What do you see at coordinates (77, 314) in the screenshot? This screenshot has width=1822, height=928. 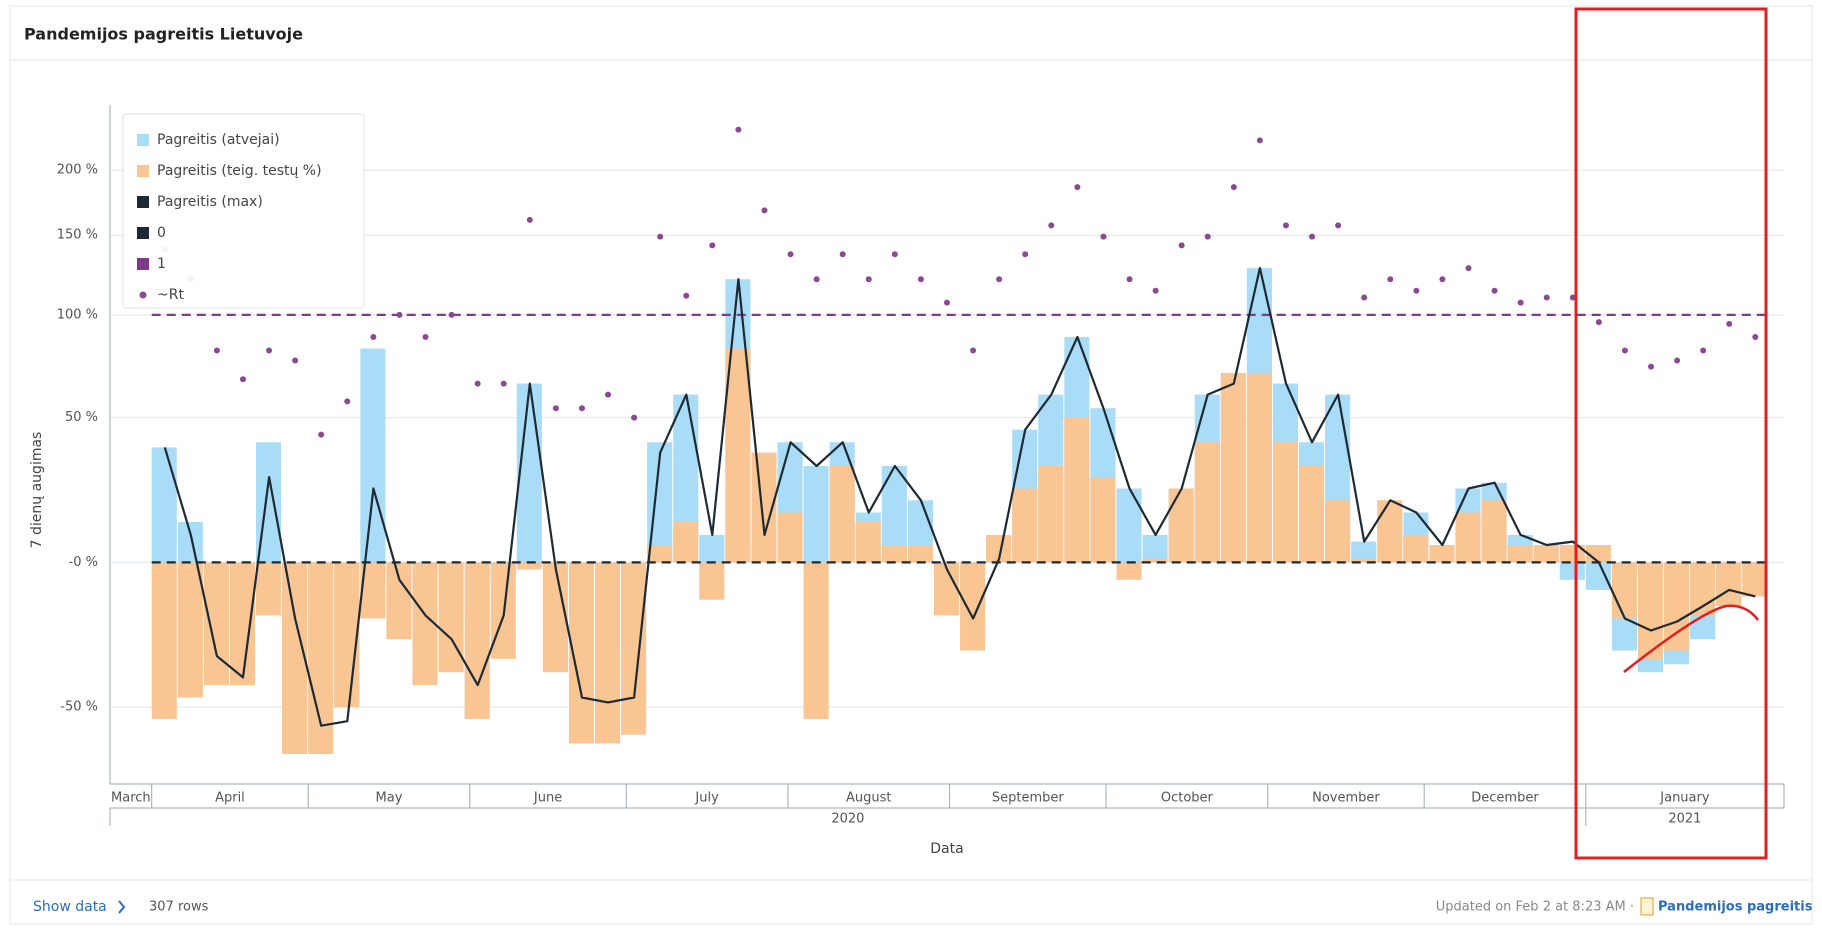 I see `y-tick-label: 100 %` at bounding box center [77, 314].